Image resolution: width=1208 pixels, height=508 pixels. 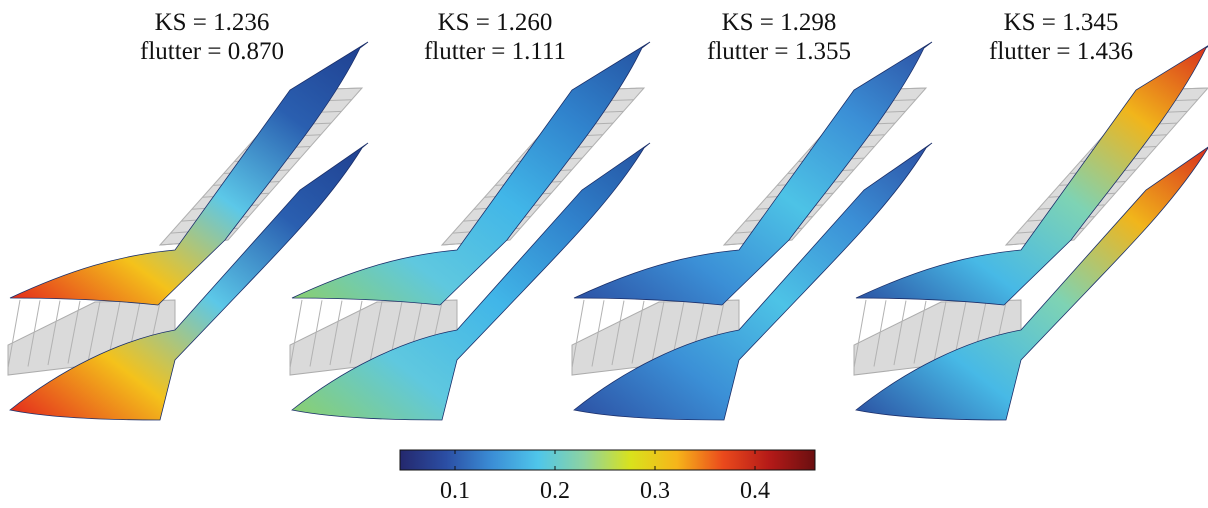 What do you see at coordinates (607, 477) in the screenshot?
I see `colorbar: 0.1 0.2 0.3 0.4` at bounding box center [607, 477].